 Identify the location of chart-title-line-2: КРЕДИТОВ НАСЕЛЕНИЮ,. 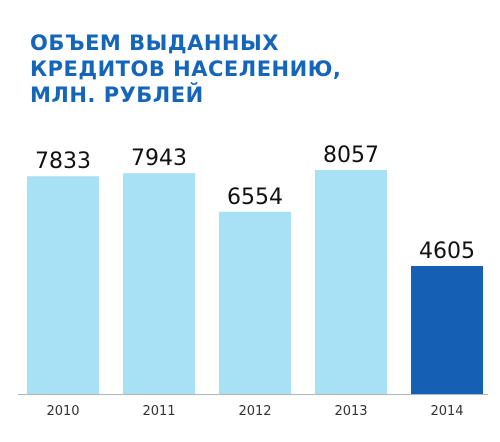
(186, 69).